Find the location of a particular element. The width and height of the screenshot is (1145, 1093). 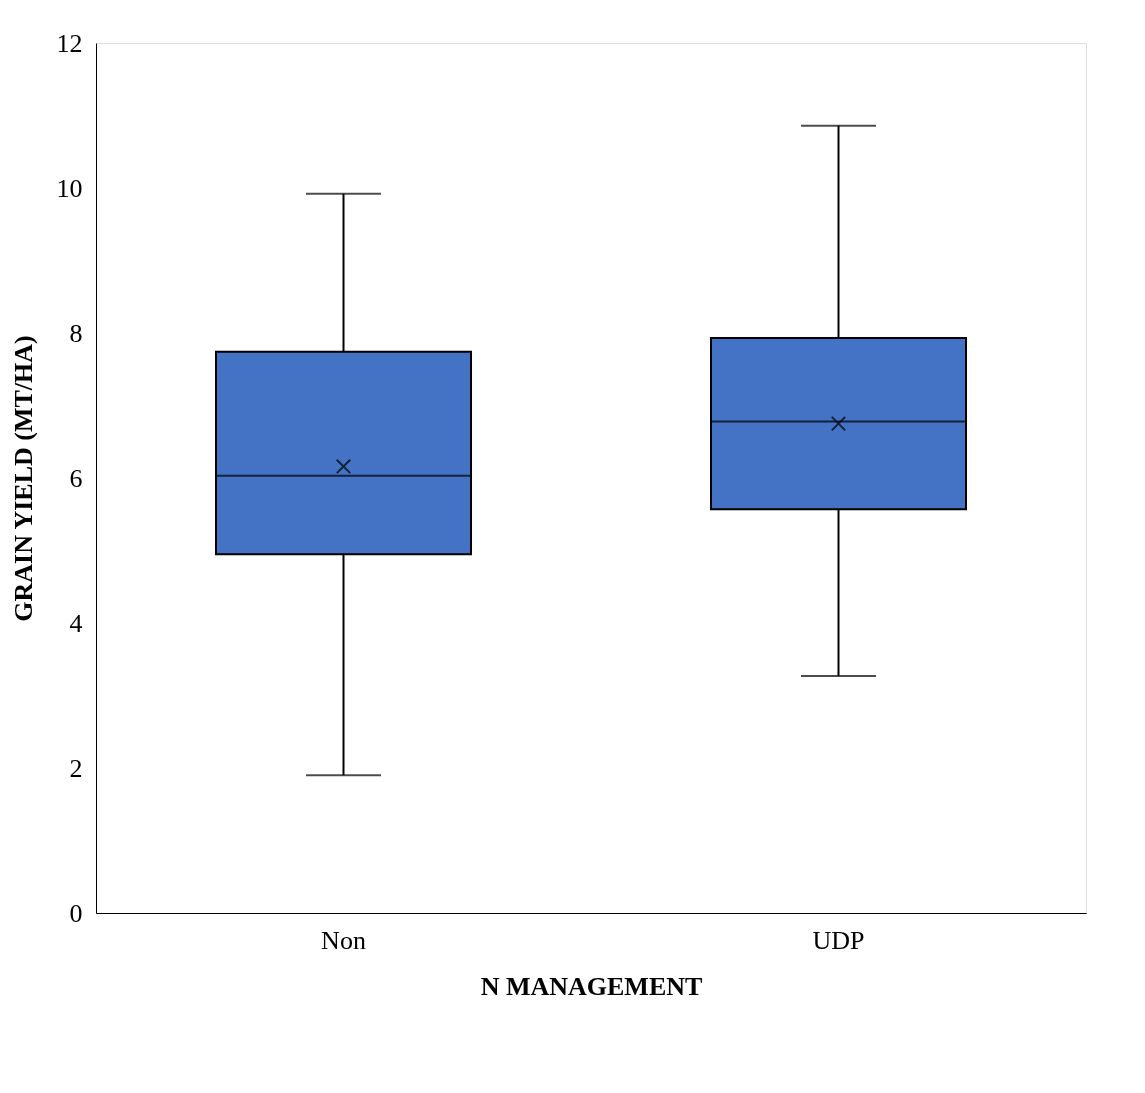

y-tick-label: 2 is located at coordinates (76, 768).